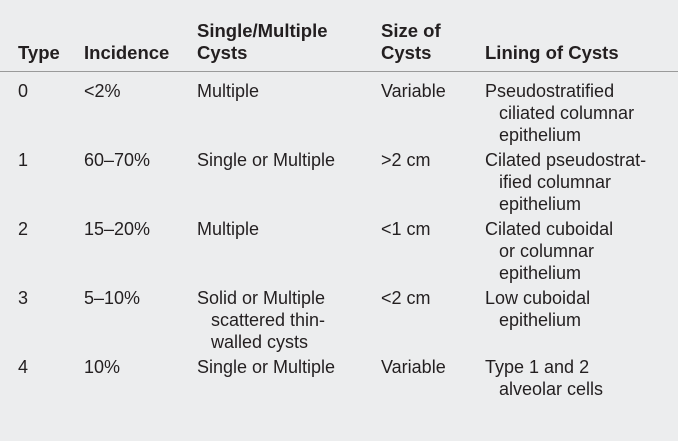 This screenshot has height=441, width=678. I want to click on table-cell-type: 1, so click(23, 160).